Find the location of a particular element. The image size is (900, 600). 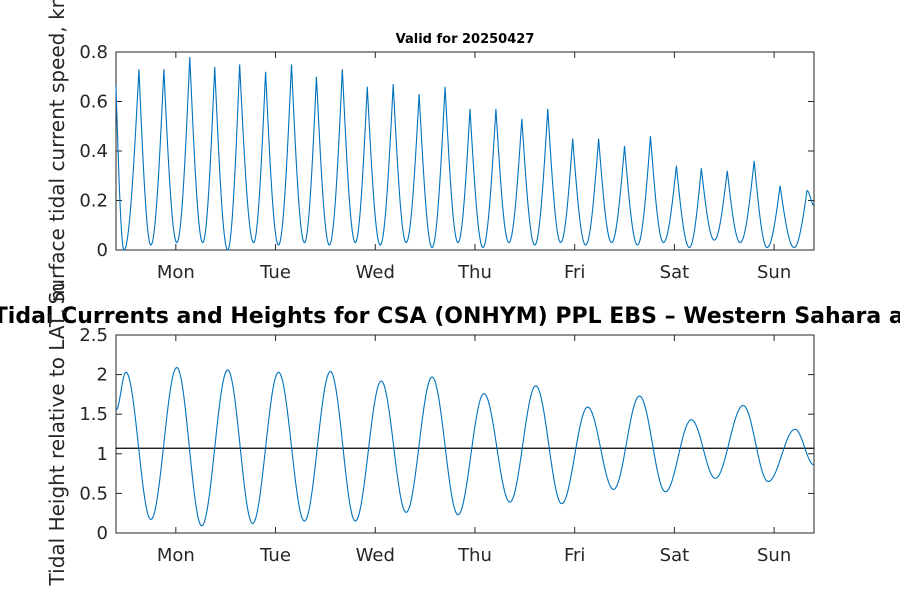

top-x-tick-label: Fri is located at coordinates (574, 272).